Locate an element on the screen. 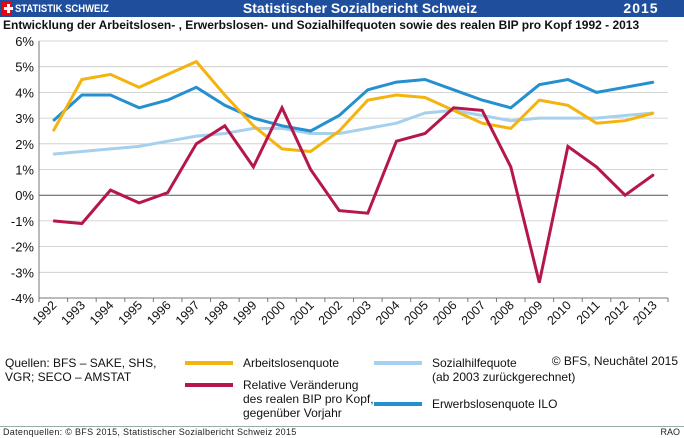 This screenshot has width=684, height=438. series-line-erwerbslosenquote is located at coordinates (353, 105).